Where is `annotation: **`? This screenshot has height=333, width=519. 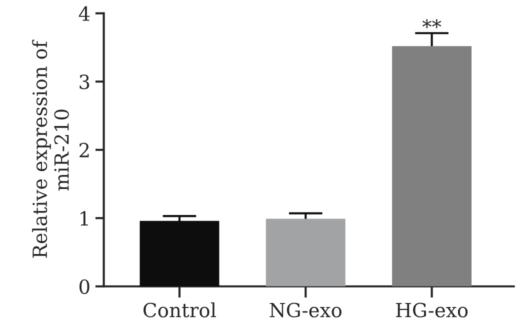 annotation: ** is located at coordinates (432, 23).